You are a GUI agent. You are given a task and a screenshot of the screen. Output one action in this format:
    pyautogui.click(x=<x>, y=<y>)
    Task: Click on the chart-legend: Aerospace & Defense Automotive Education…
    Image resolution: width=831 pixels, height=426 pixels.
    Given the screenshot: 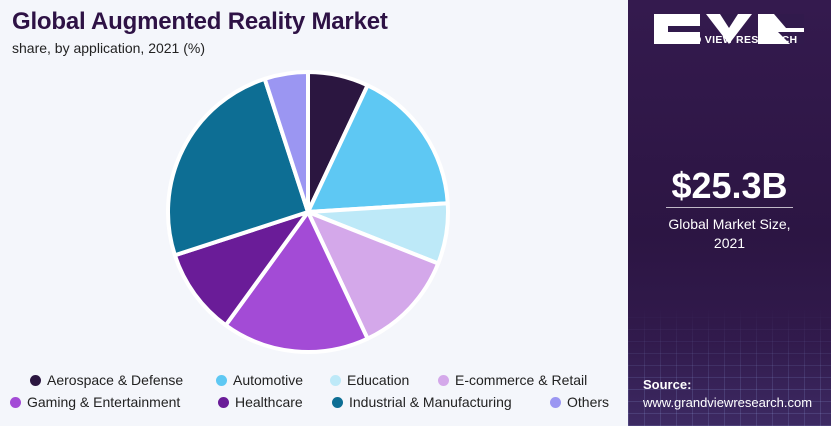 What is the action you would take?
    pyautogui.click(x=314, y=395)
    